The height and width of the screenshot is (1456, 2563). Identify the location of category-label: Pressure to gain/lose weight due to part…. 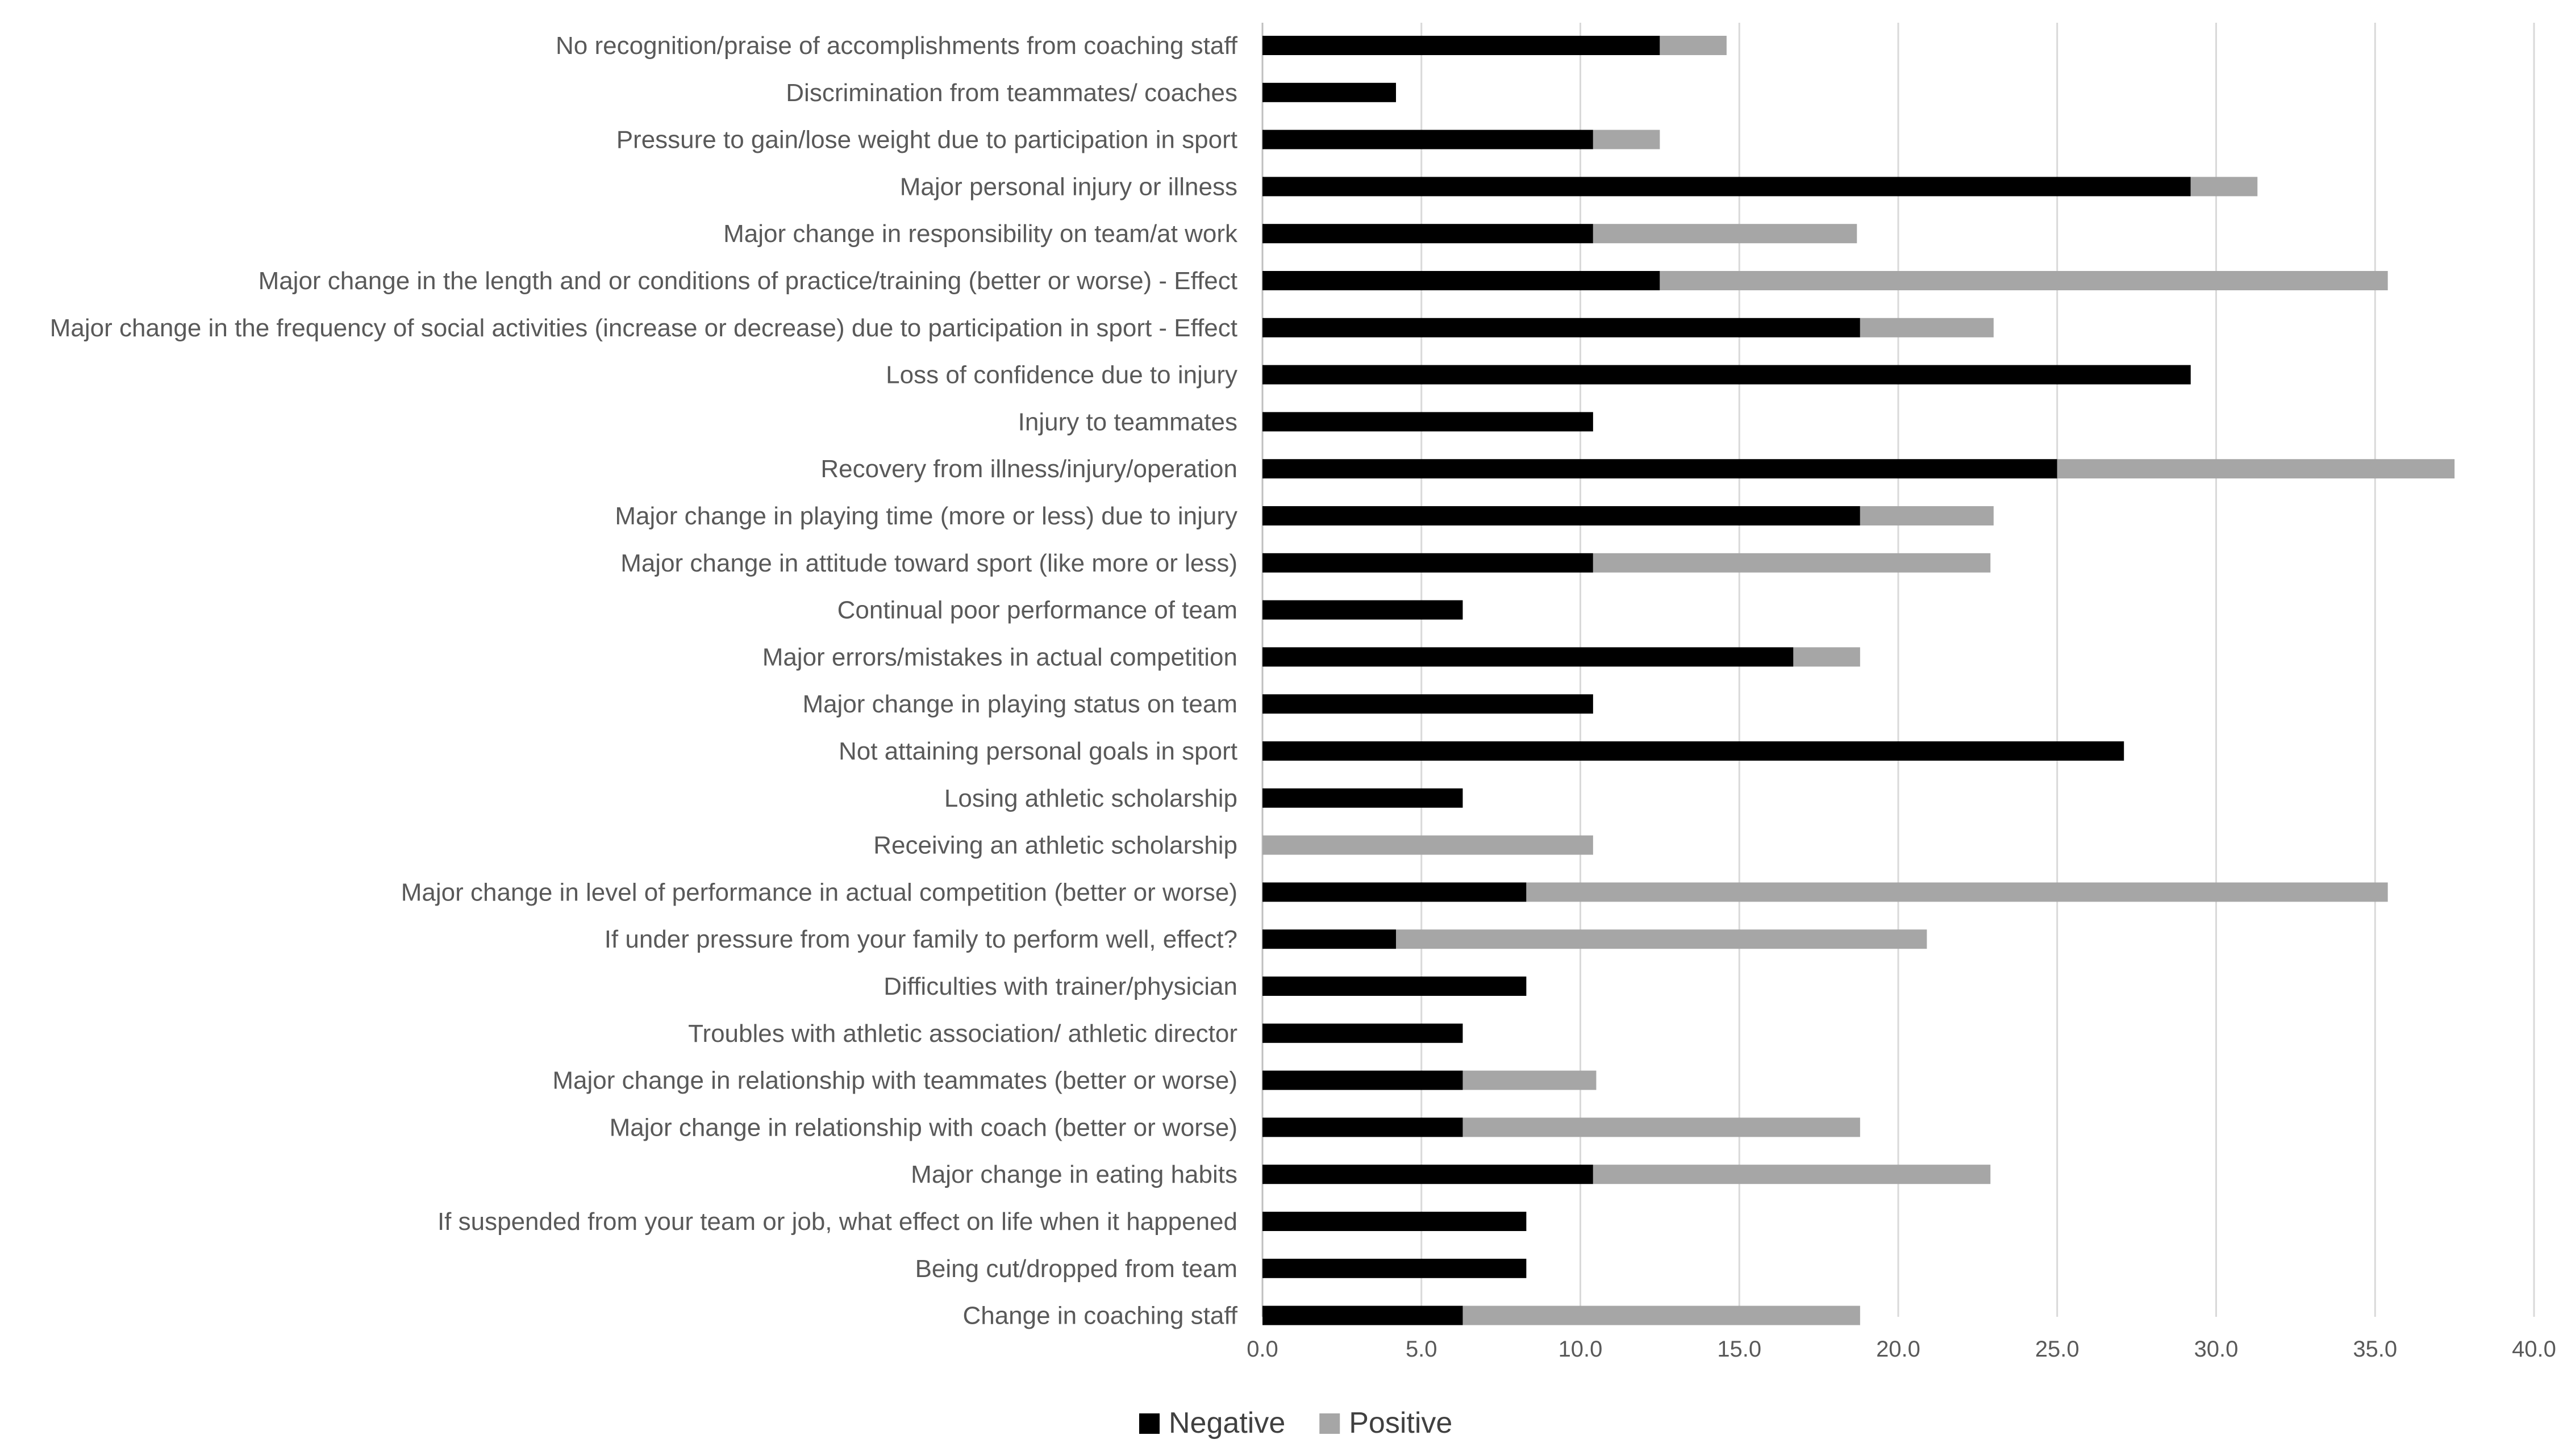
(926, 140).